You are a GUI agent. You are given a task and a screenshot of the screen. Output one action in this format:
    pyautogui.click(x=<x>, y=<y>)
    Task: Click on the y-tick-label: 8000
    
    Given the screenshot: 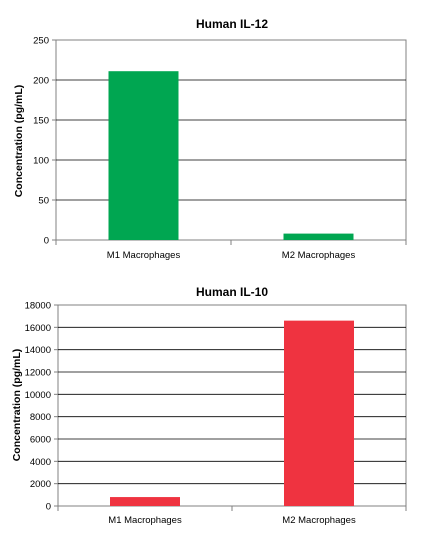 What is the action you would take?
    pyautogui.click(x=40, y=417)
    